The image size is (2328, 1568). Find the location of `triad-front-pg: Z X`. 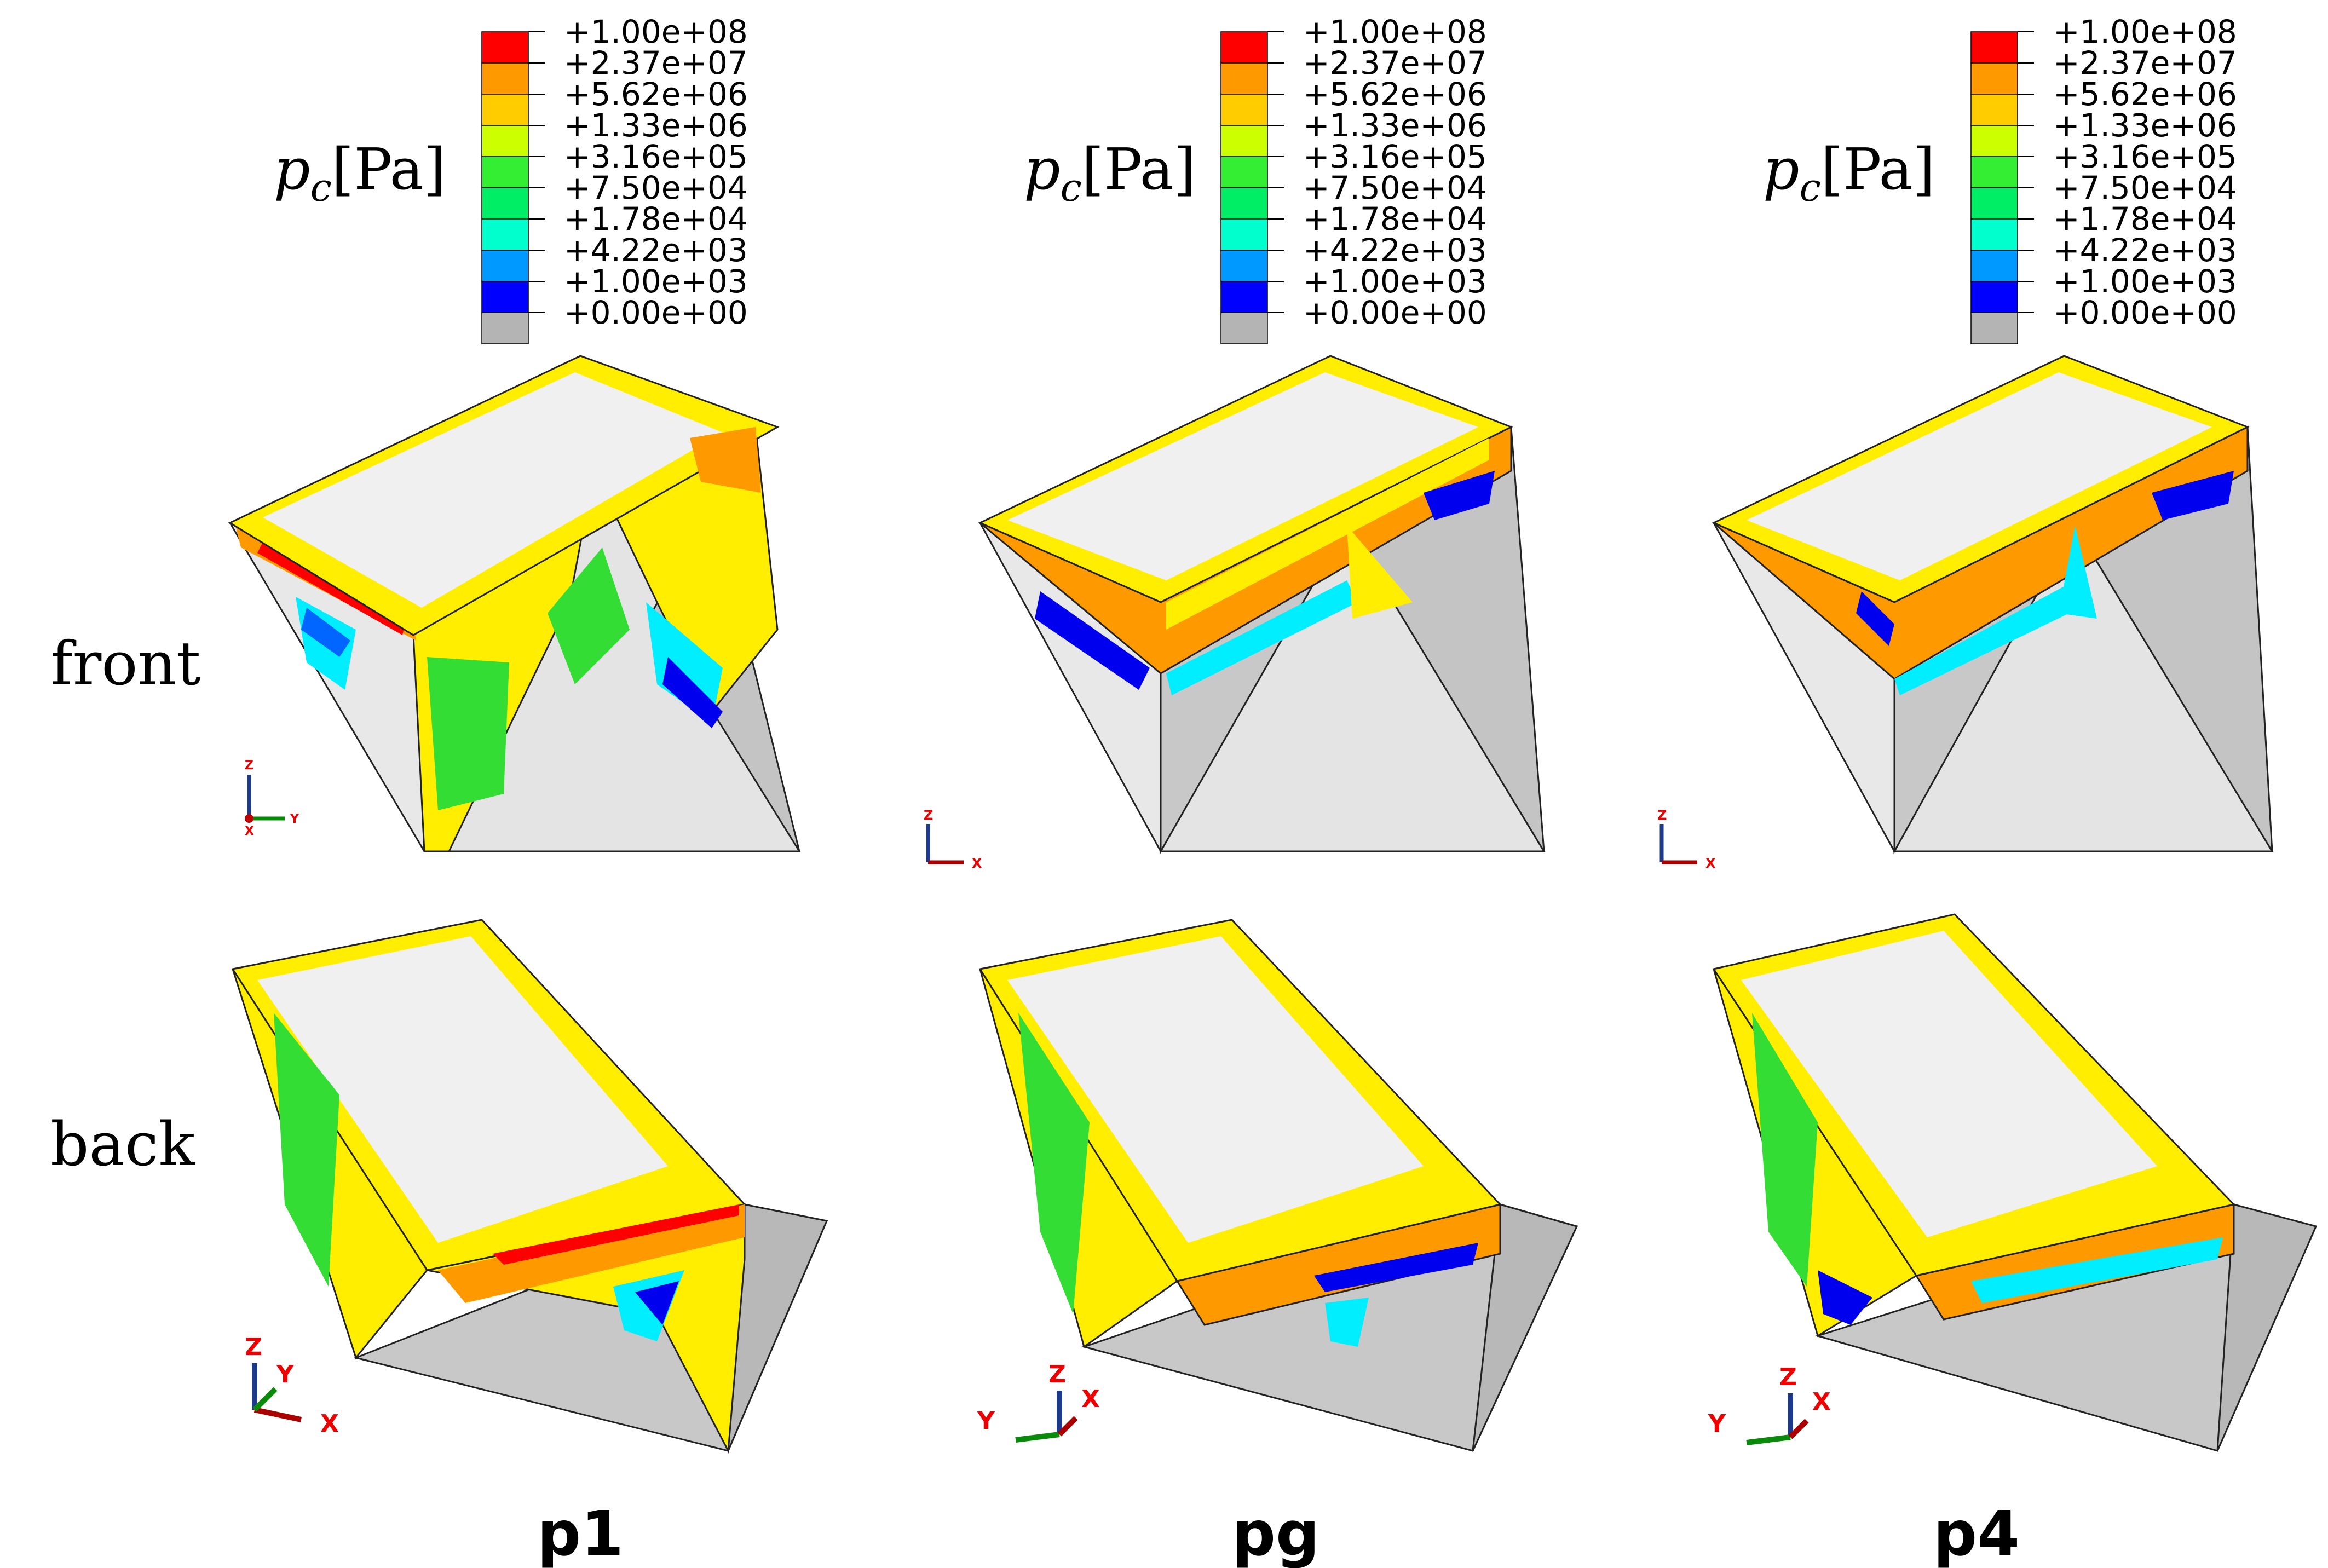

triad-front-pg: Z X is located at coordinates (953, 839).